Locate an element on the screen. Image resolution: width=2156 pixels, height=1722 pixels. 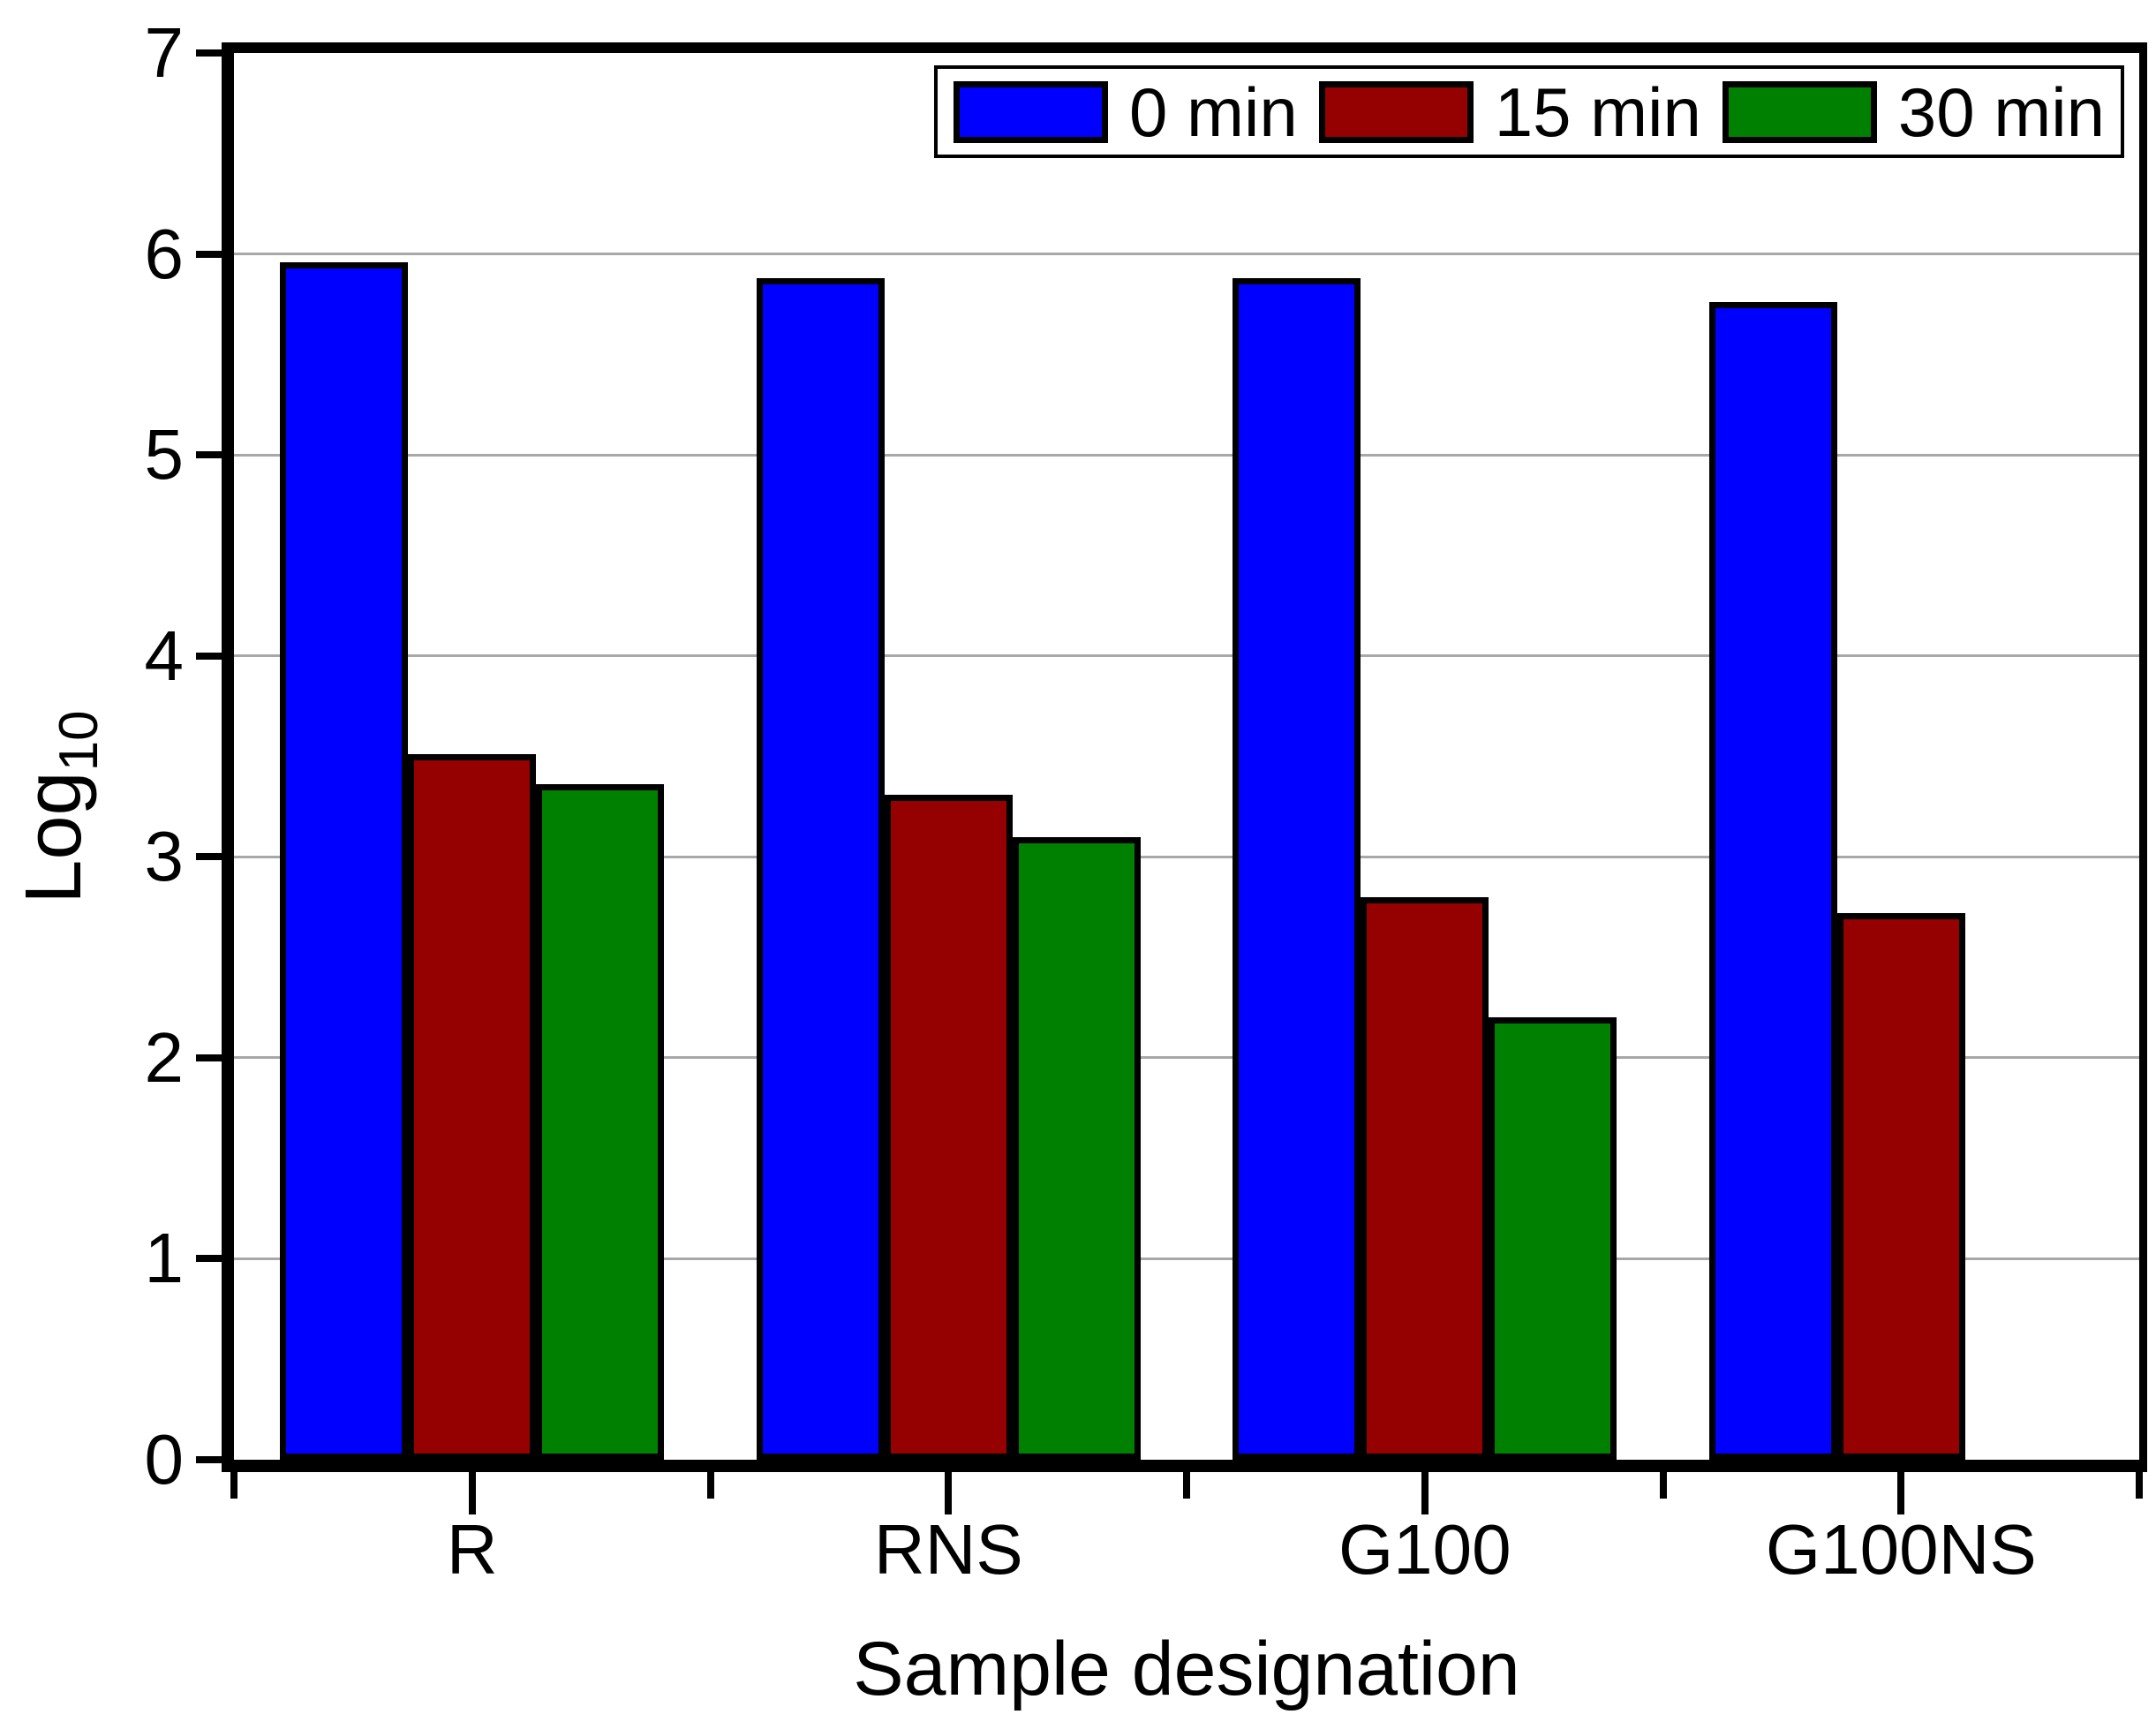
y-tick-label-4: 4 is located at coordinates (164, 655).